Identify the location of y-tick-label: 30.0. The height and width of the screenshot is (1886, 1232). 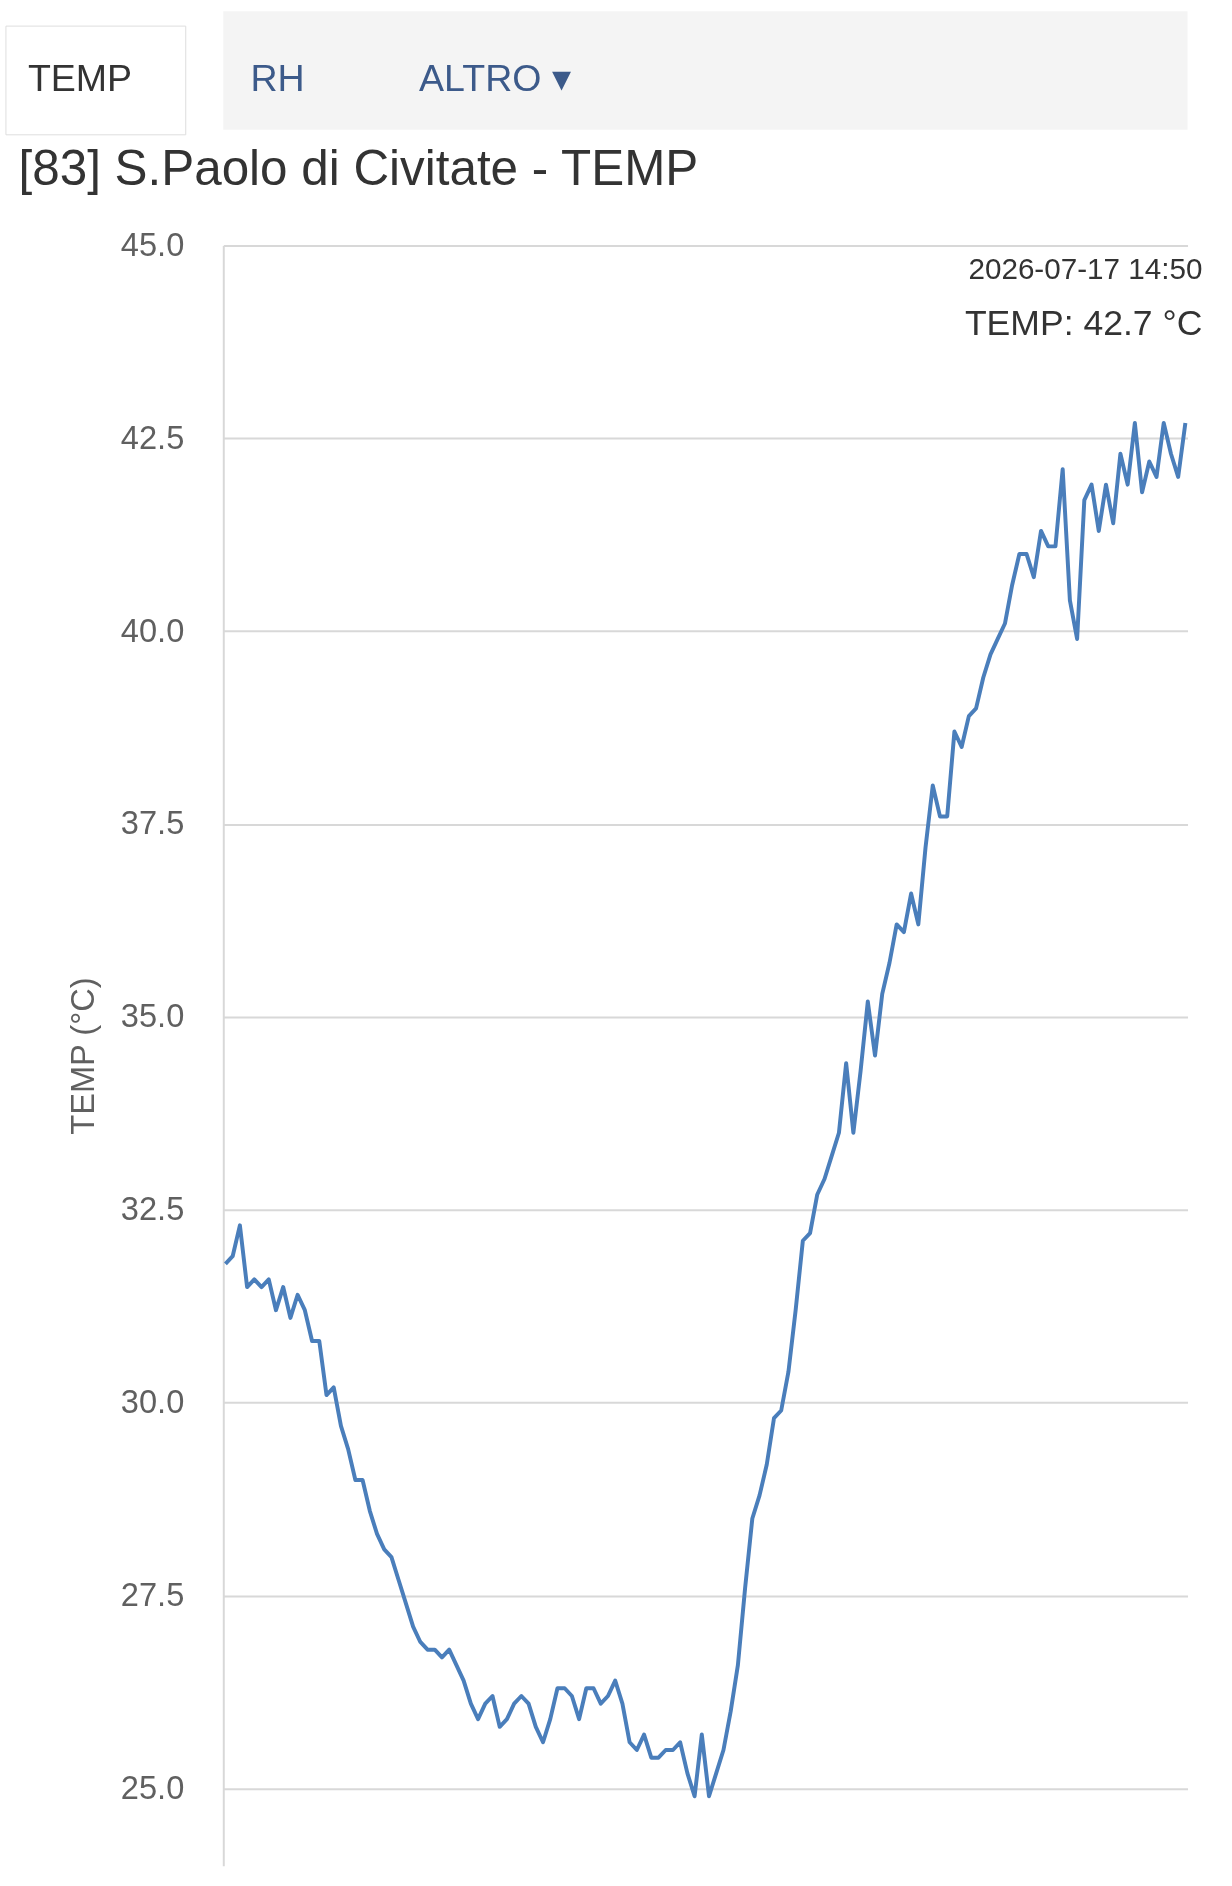
(152, 1402).